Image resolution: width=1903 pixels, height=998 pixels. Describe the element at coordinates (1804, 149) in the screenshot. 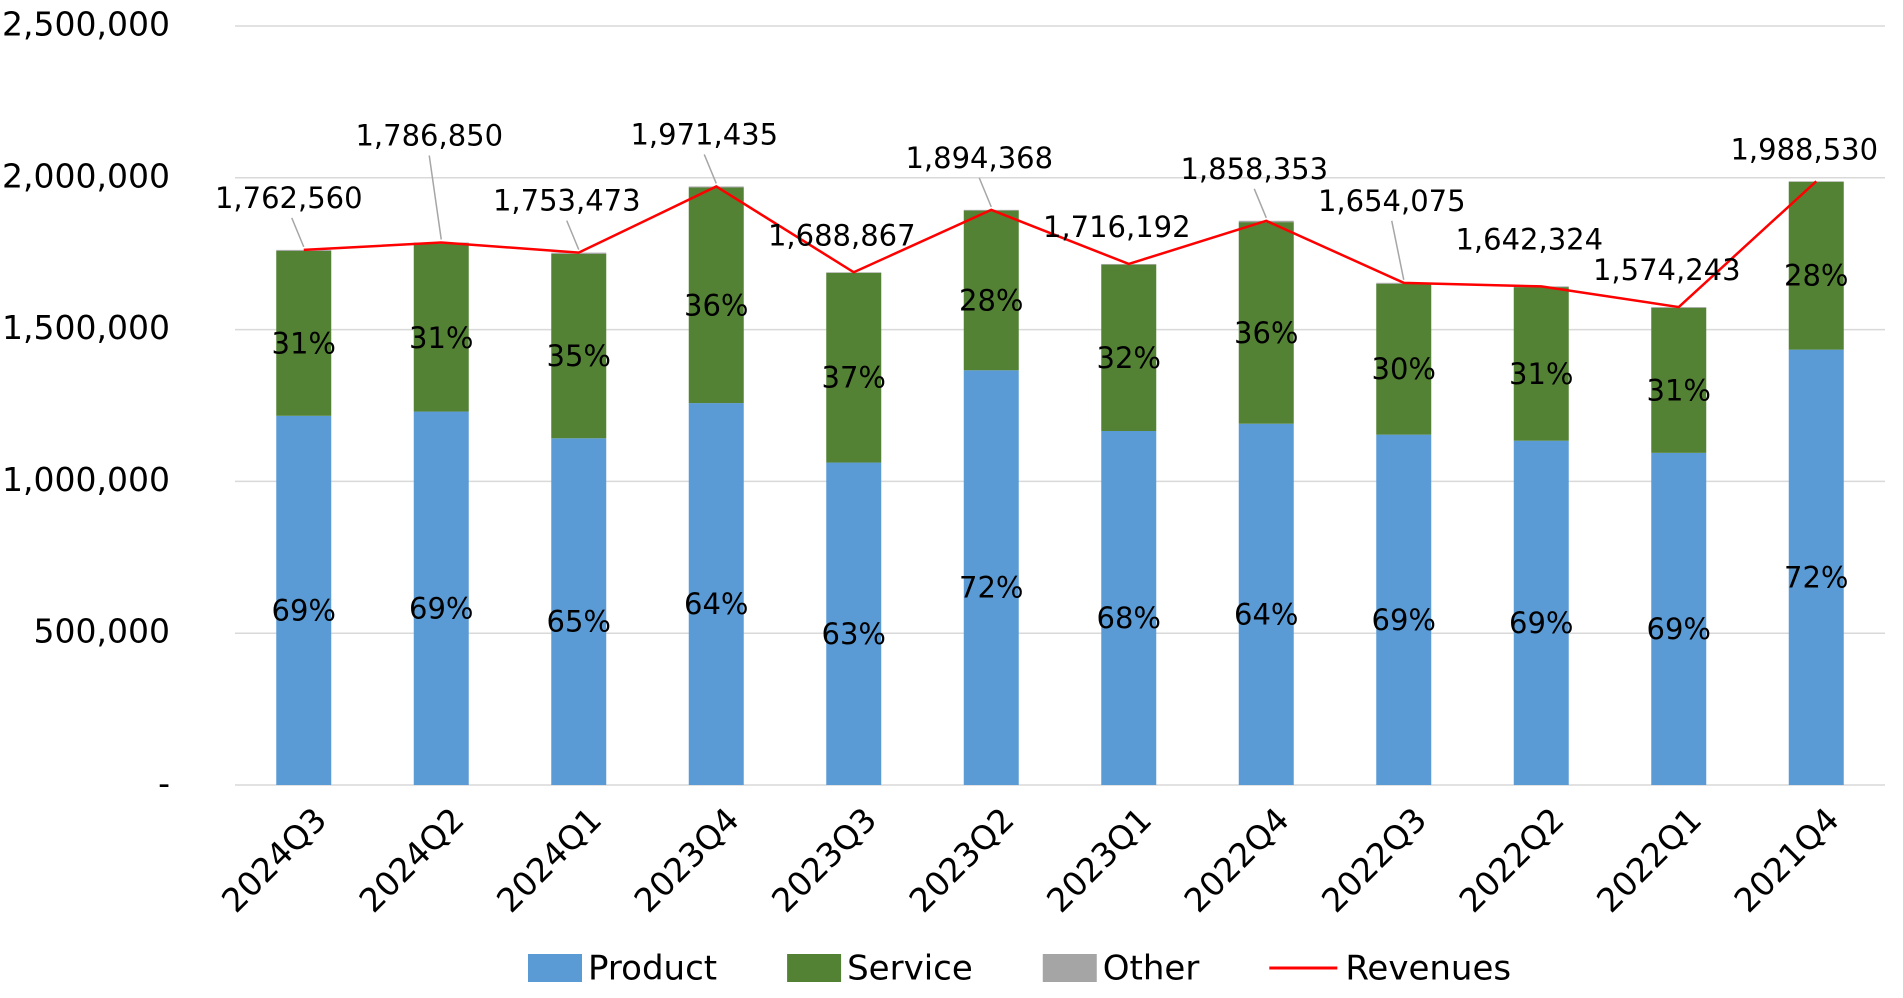

I see `revenue-label: 1,988,530` at that location.